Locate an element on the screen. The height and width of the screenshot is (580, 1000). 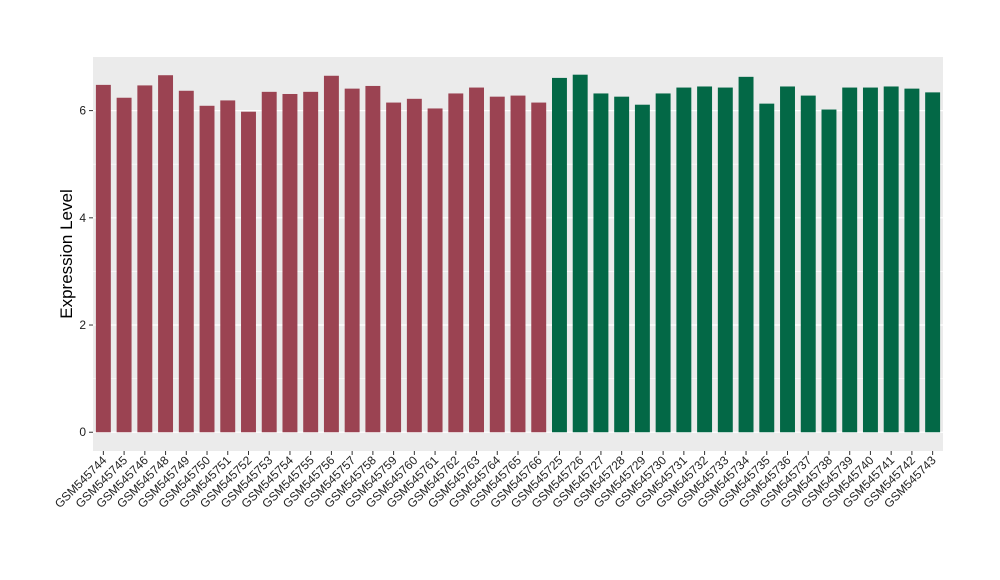
y-axis: 0 2 4 6 is located at coordinates (86, 271).